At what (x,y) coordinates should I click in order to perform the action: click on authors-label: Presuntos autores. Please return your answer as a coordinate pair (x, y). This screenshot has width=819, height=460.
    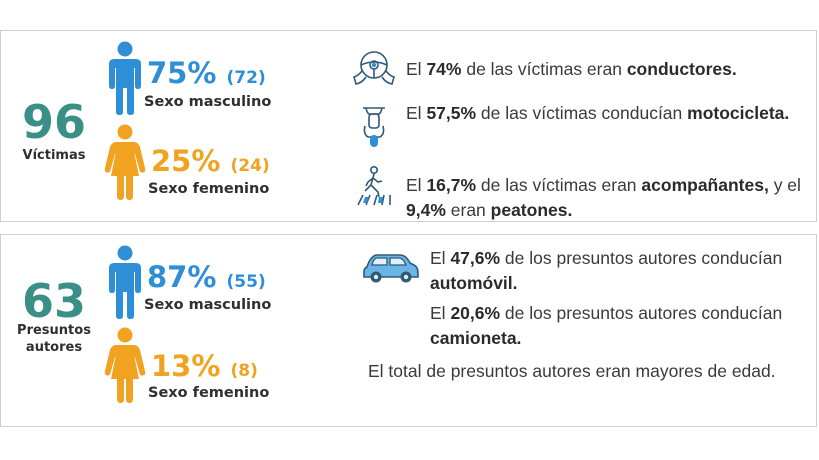
    Looking at the image, I should click on (54, 339).